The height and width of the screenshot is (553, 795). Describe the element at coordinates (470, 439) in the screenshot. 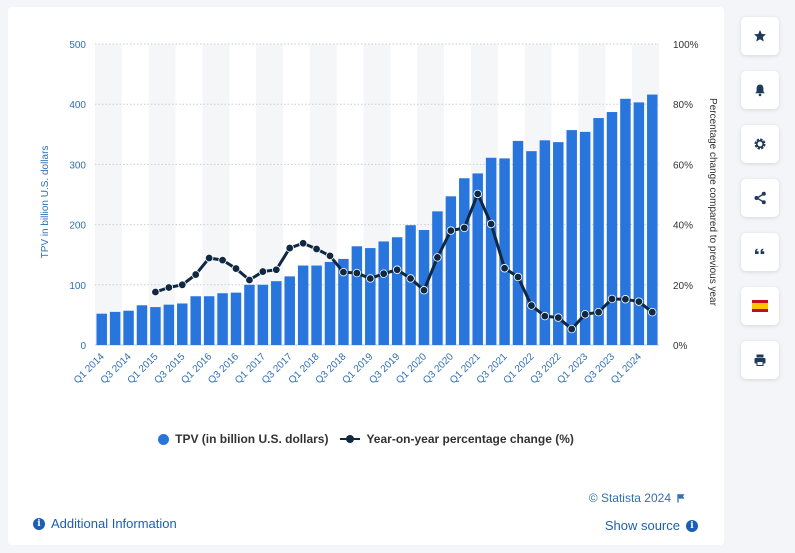

I see `legend-label-yoy: Year-on-year percentage change (%)` at that location.